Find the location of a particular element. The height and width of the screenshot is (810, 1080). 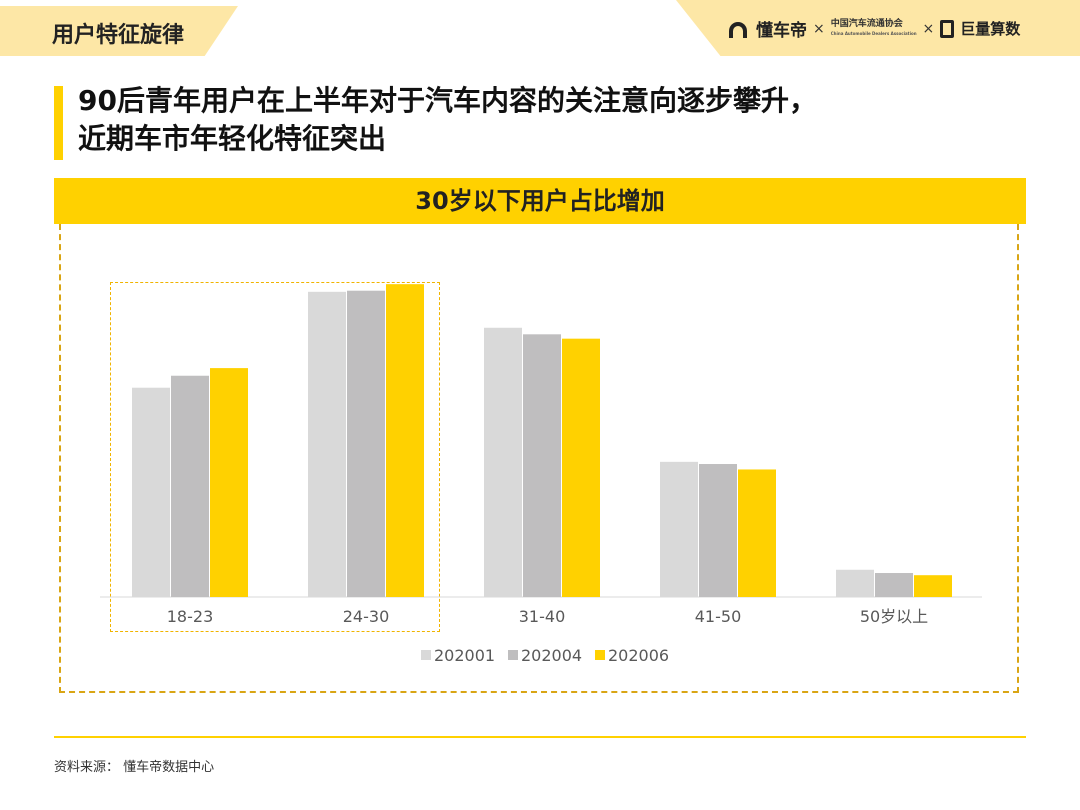

cada-logo-text: 中国汽车流通协会 is located at coordinates (866, 23).